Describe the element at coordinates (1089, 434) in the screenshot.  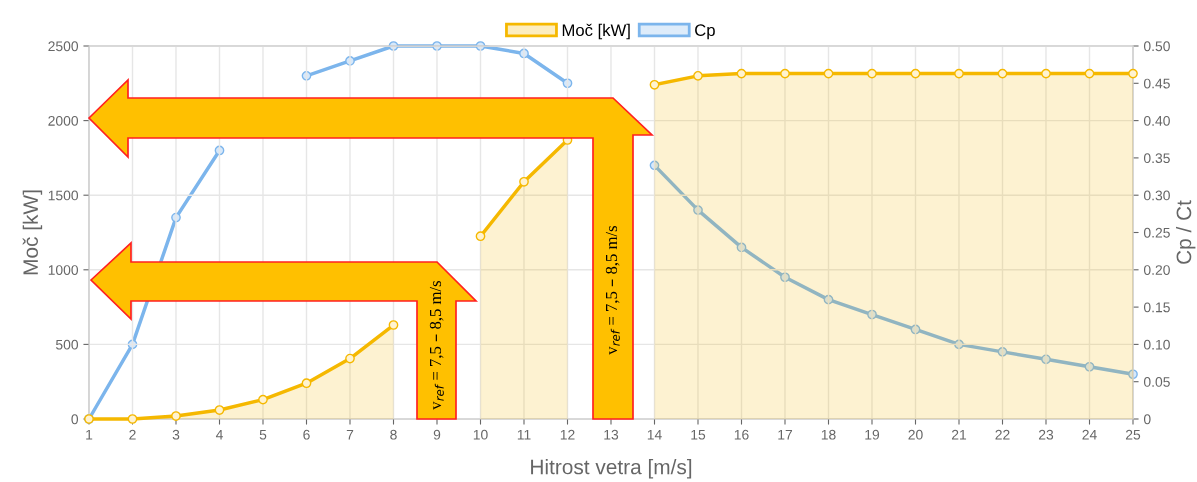
I see `x-tick-label: 24` at that location.